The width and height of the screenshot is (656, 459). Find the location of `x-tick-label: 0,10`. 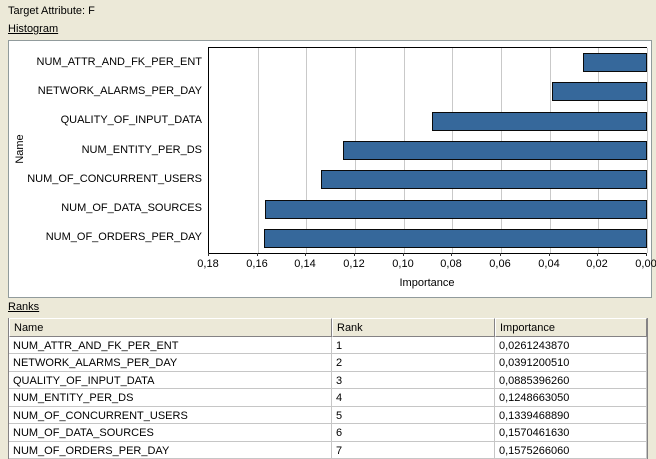

x-tick-label: 0,10 is located at coordinates (403, 264).